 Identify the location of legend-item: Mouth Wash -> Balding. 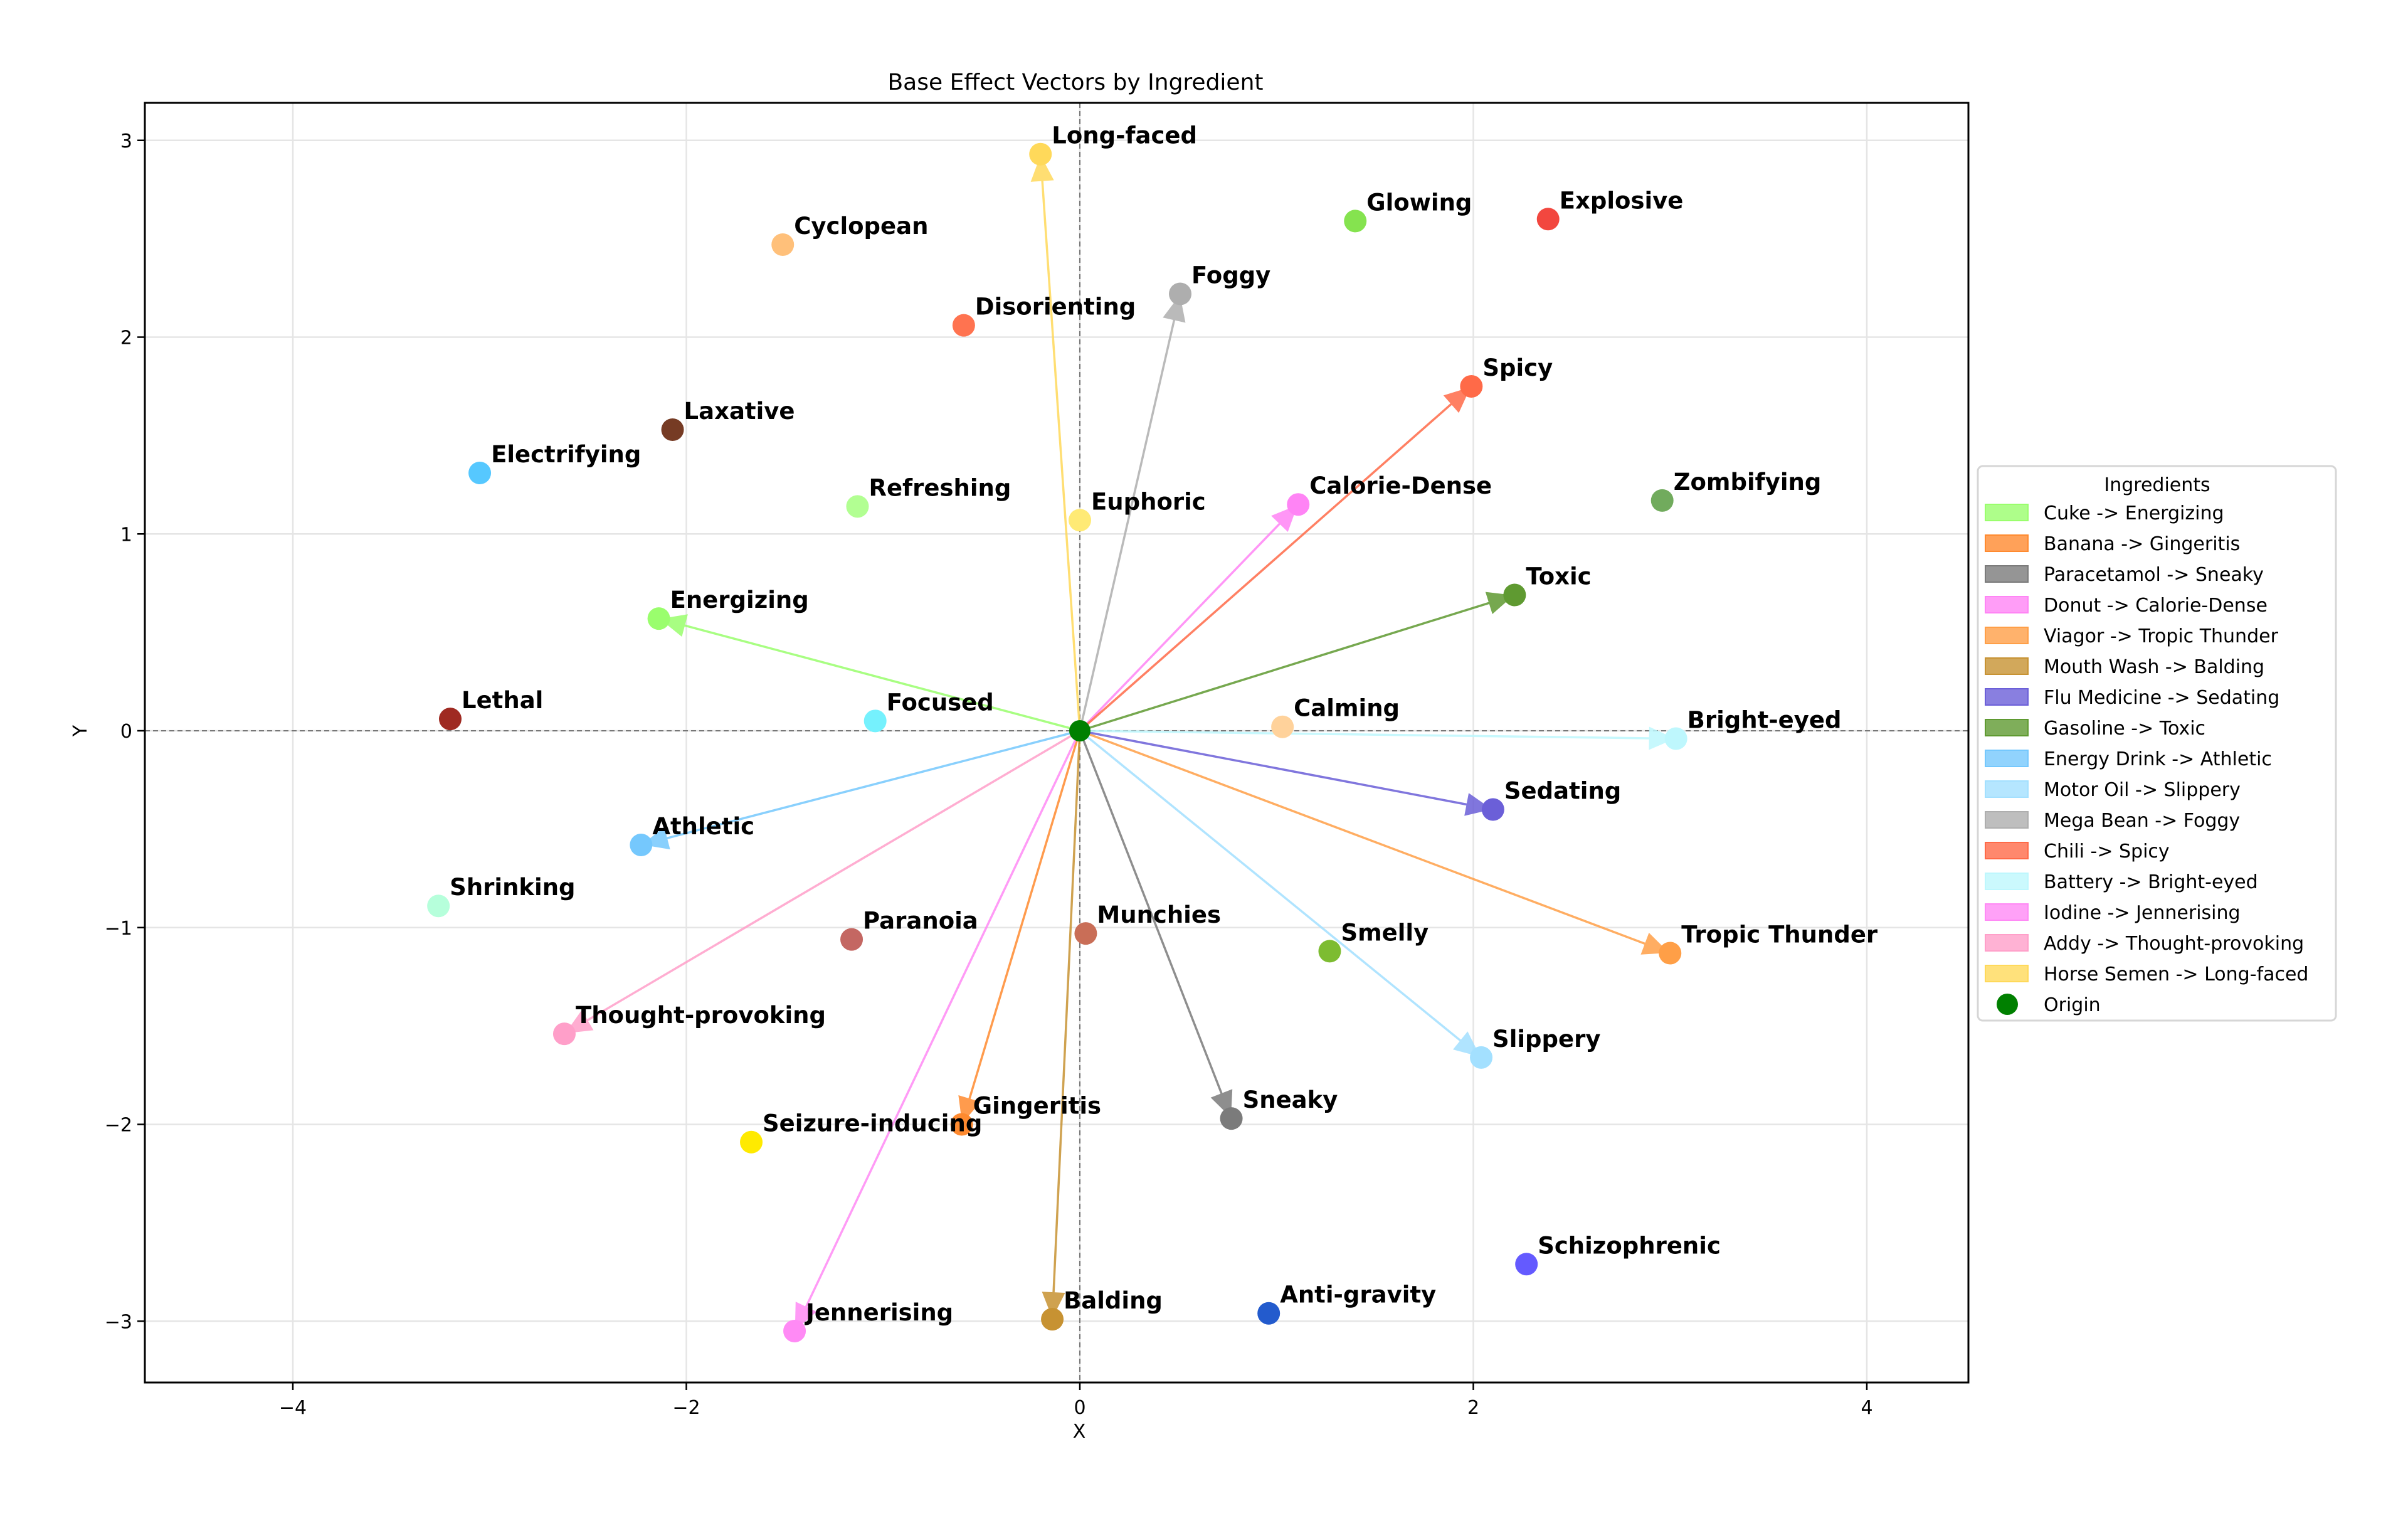
(2124, 667).